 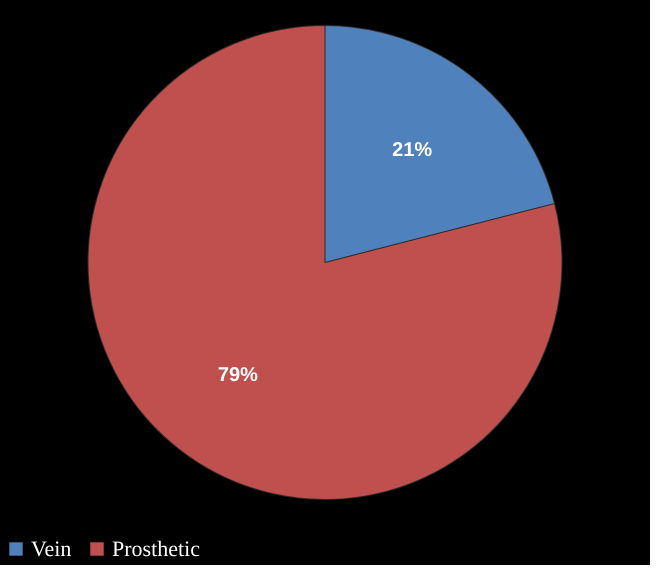 I want to click on legend-label: Prosthetic, so click(x=156, y=548).